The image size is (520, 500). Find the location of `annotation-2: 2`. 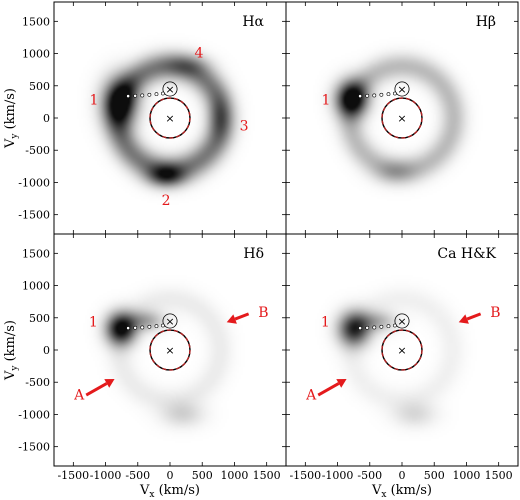

annotation-2: 2 is located at coordinates (166, 201).